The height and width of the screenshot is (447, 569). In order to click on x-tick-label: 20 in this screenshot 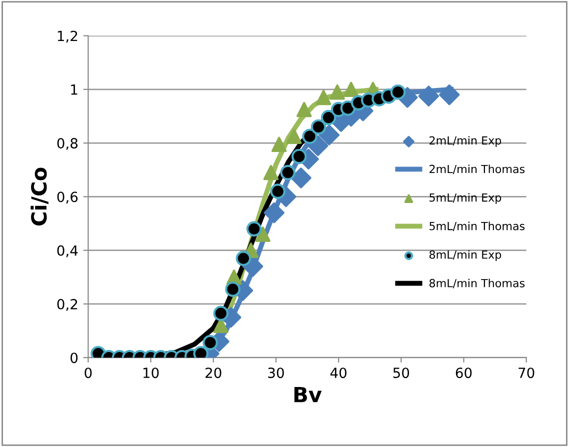, I will do `click(214, 373)`.